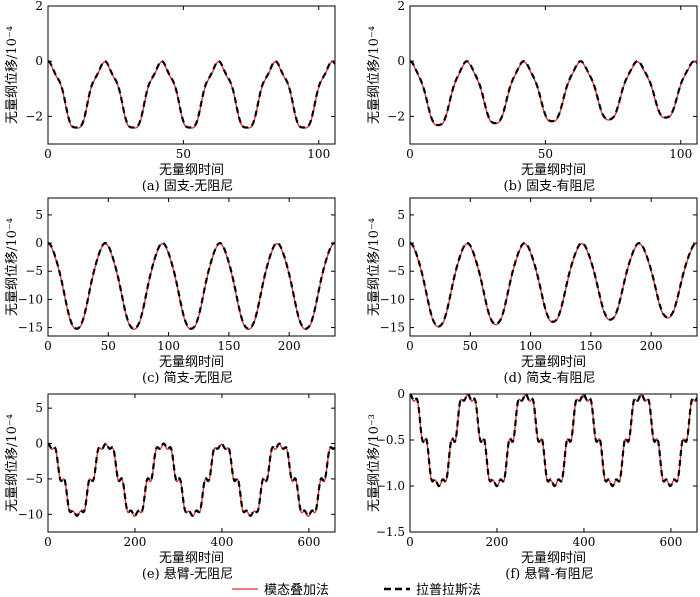  I want to click on legend-modal-label: 模态叠加法, so click(296, 590).